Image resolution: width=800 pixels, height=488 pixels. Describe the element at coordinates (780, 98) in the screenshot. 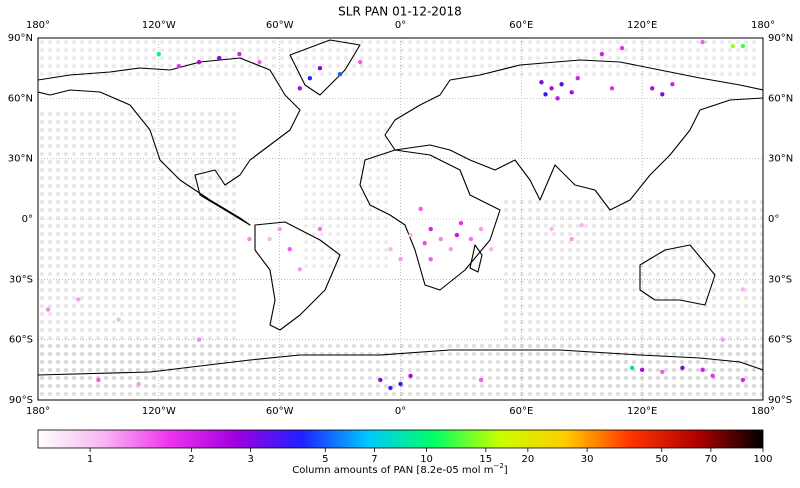

I see `lat-label-right: 60°N` at that location.